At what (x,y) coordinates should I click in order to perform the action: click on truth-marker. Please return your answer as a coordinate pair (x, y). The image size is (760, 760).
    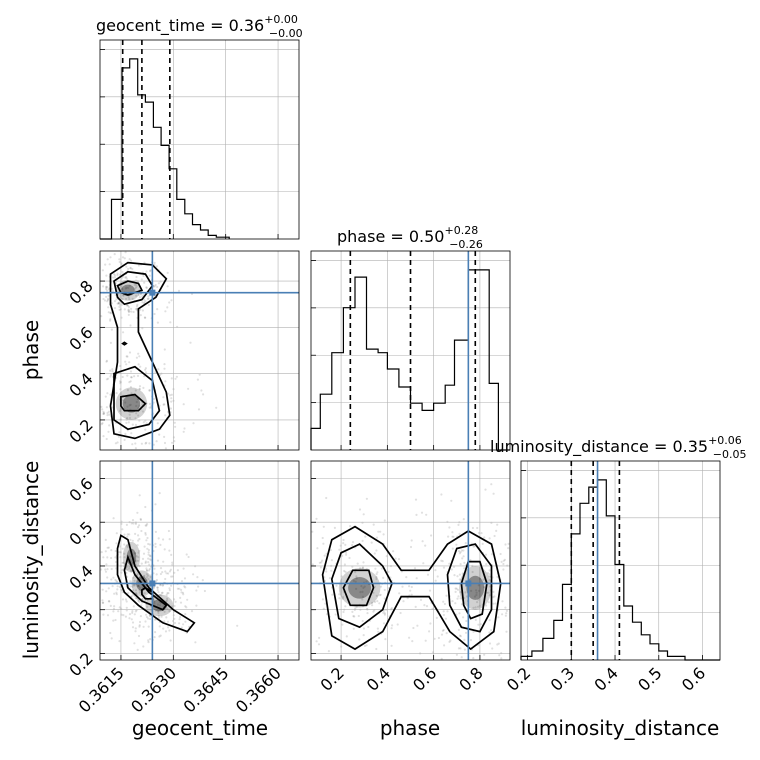
    Looking at the image, I should click on (468, 583).